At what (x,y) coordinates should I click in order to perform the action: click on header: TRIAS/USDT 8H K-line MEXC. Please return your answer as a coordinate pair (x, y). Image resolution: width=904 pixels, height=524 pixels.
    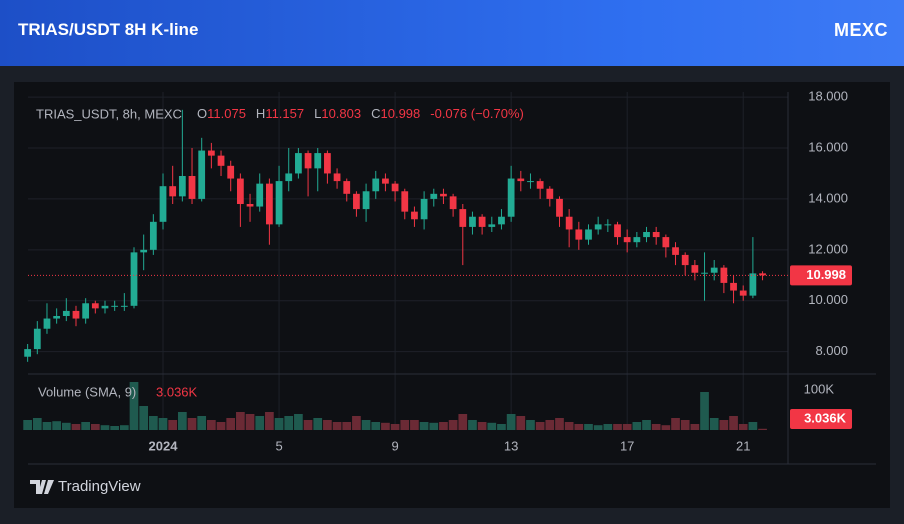
    Looking at the image, I should click on (452, 33).